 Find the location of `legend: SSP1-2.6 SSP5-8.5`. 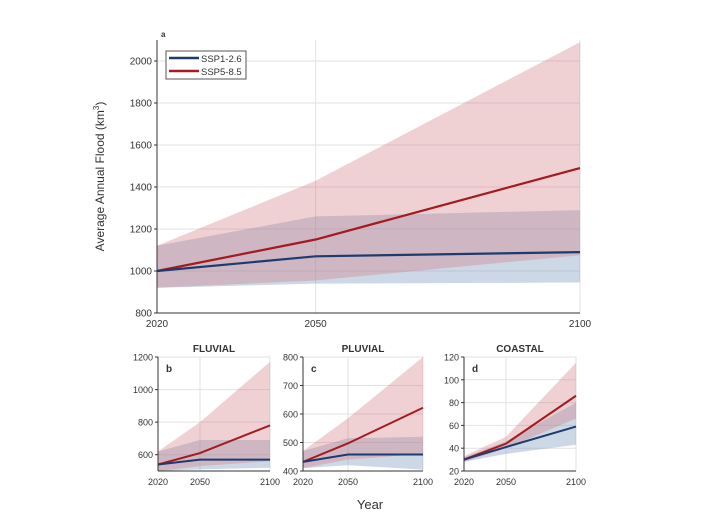

legend: SSP1-2.6 SSP5-8.5 is located at coordinates (206, 65).